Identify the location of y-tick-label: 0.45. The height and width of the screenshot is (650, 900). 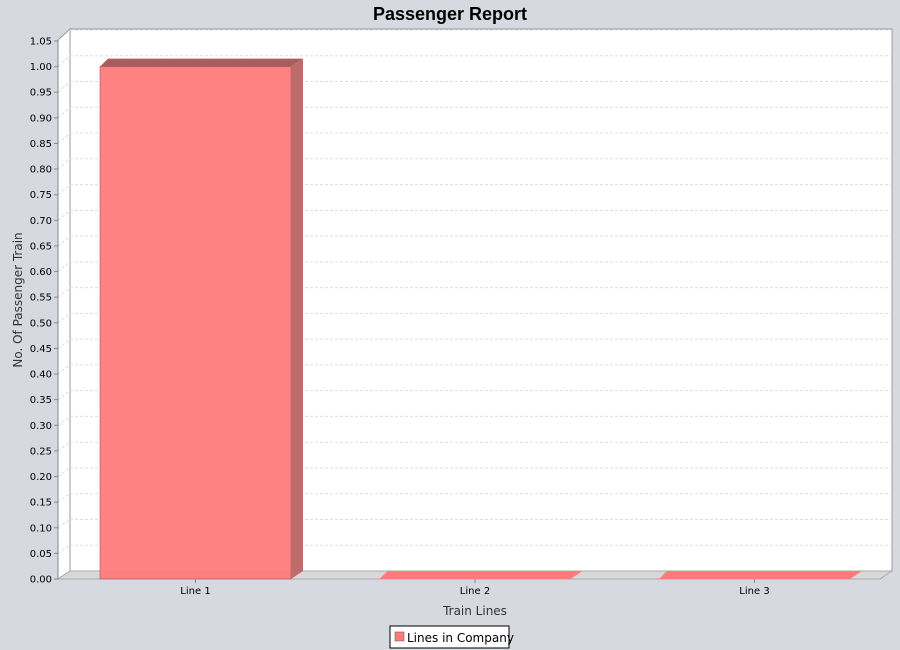
(41, 349).